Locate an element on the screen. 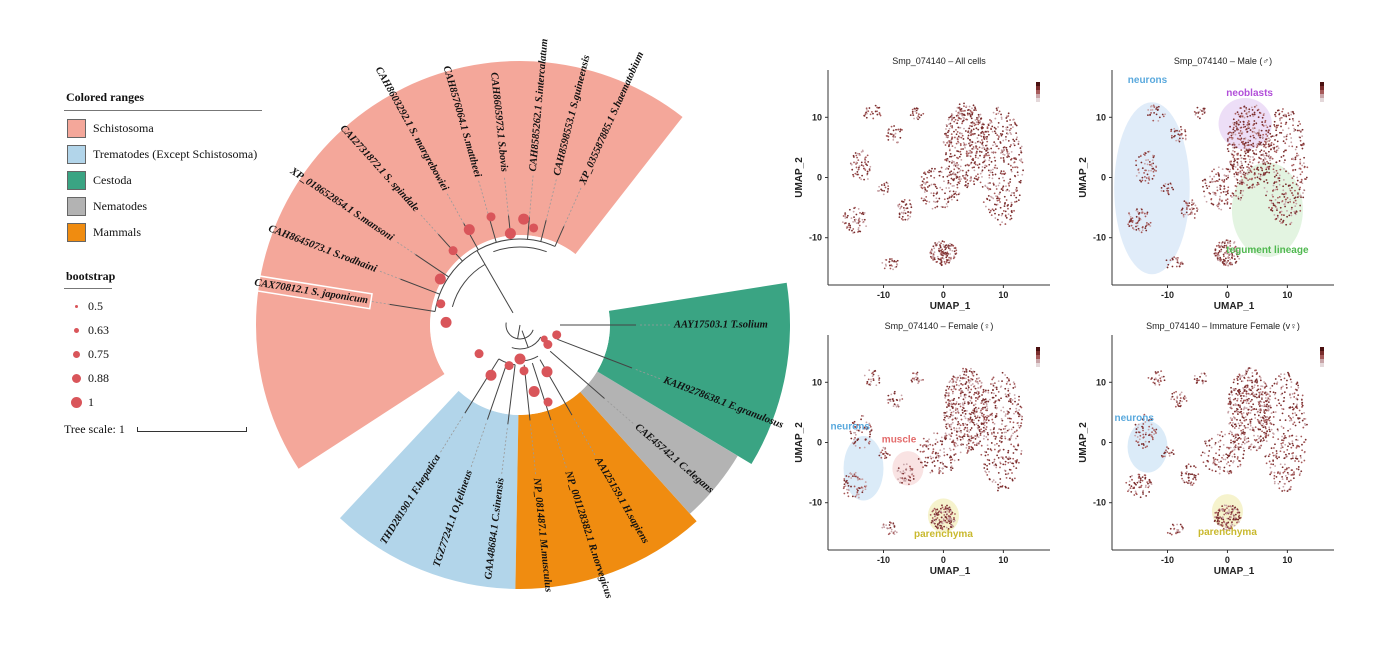  tree-scale-label: Tree scale: 1 is located at coordinates (94, 429).